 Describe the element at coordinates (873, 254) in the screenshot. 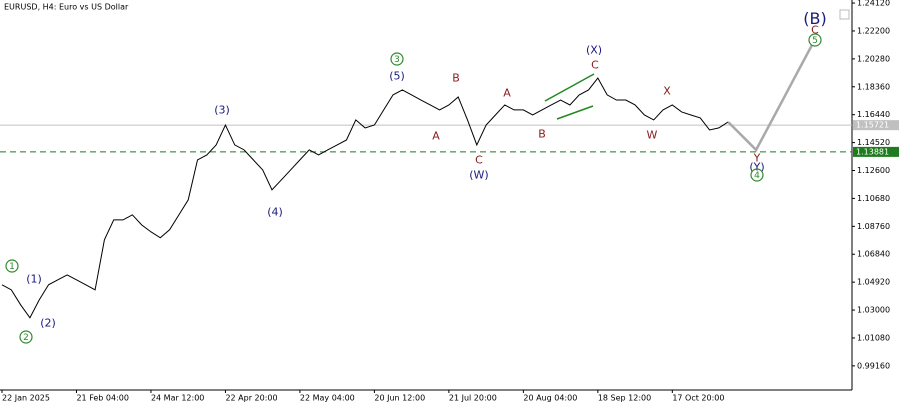

I see `y-tick-label: 1.06840` at that location.